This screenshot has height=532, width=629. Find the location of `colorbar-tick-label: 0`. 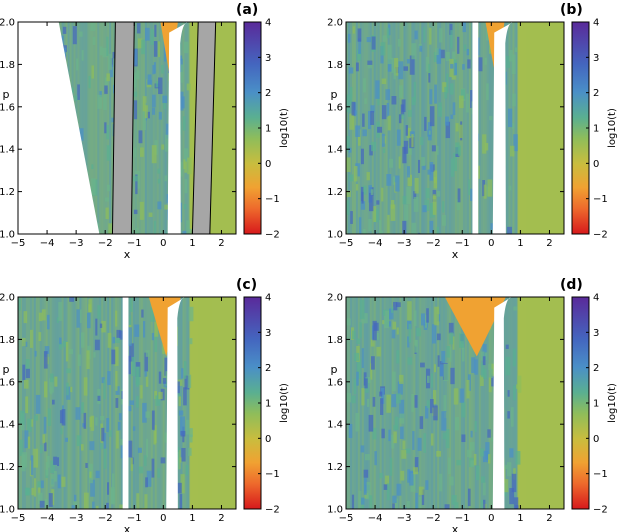

colorbar-tick-label: 0 is located at coordinates (596, 164).